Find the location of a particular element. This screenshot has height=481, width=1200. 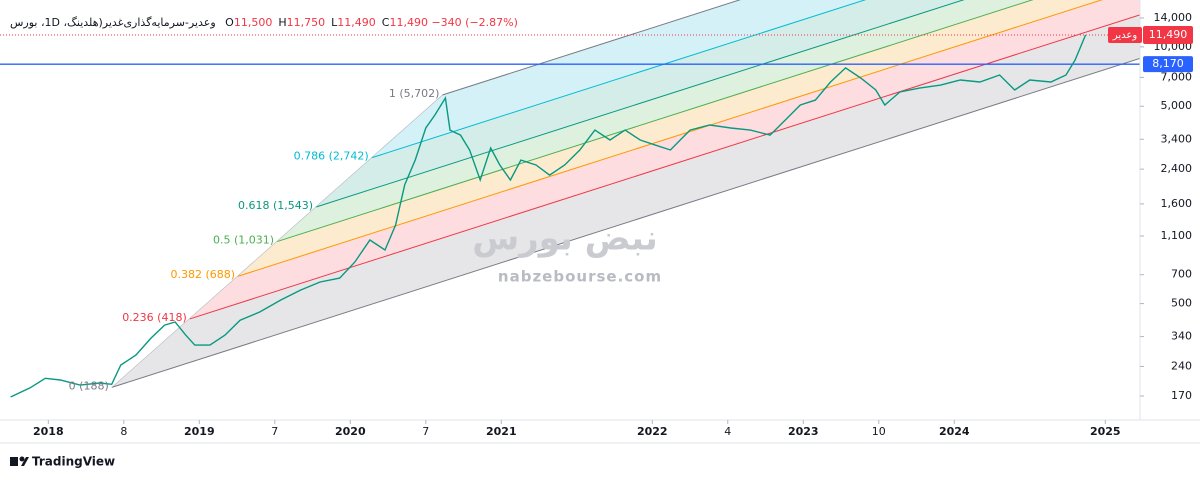

ohlc-value: 11,750 is located at coordinates (306, 22).